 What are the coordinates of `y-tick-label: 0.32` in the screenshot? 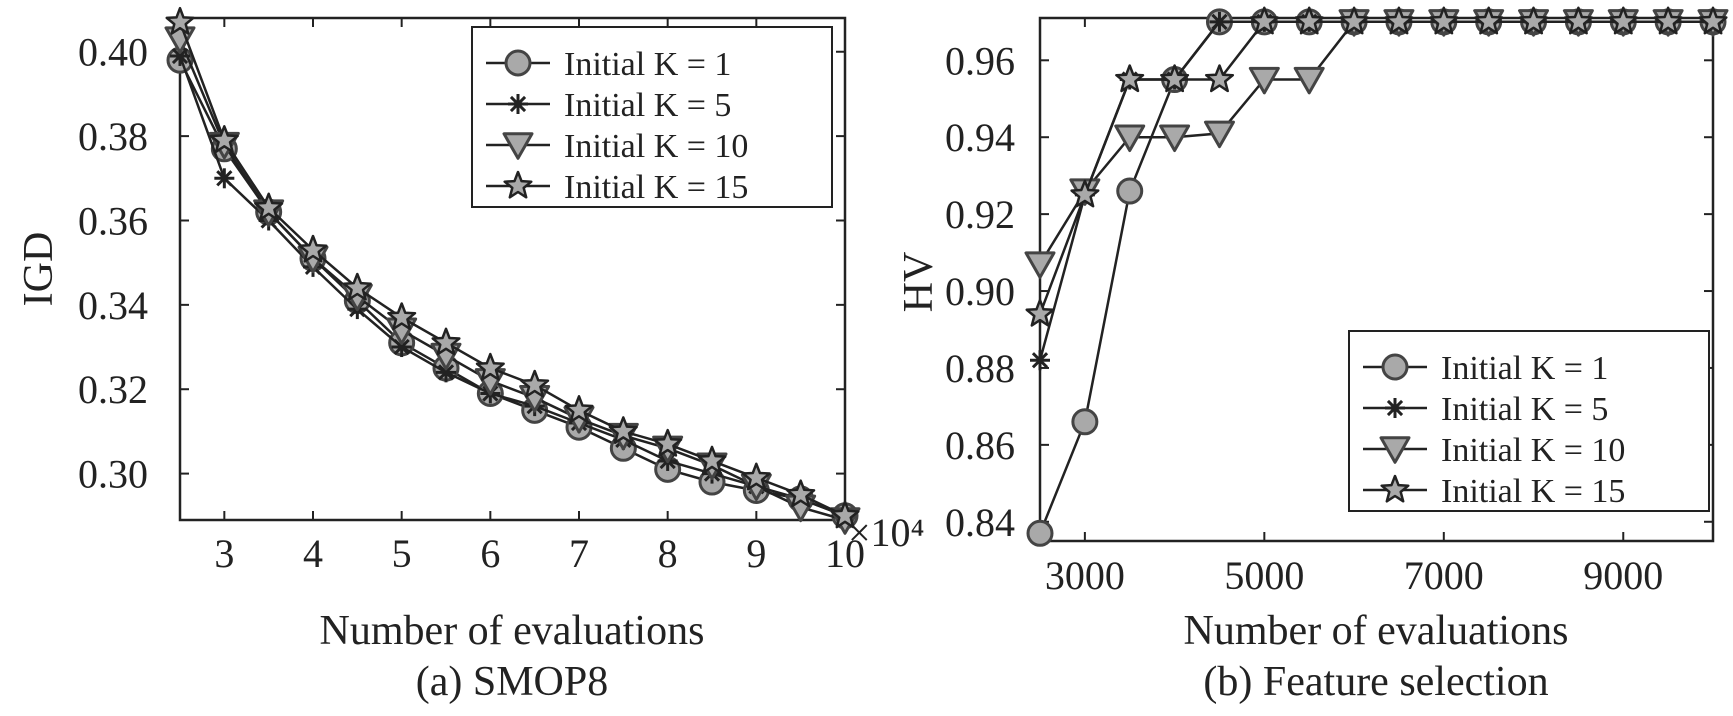 It's located at (113, 389).